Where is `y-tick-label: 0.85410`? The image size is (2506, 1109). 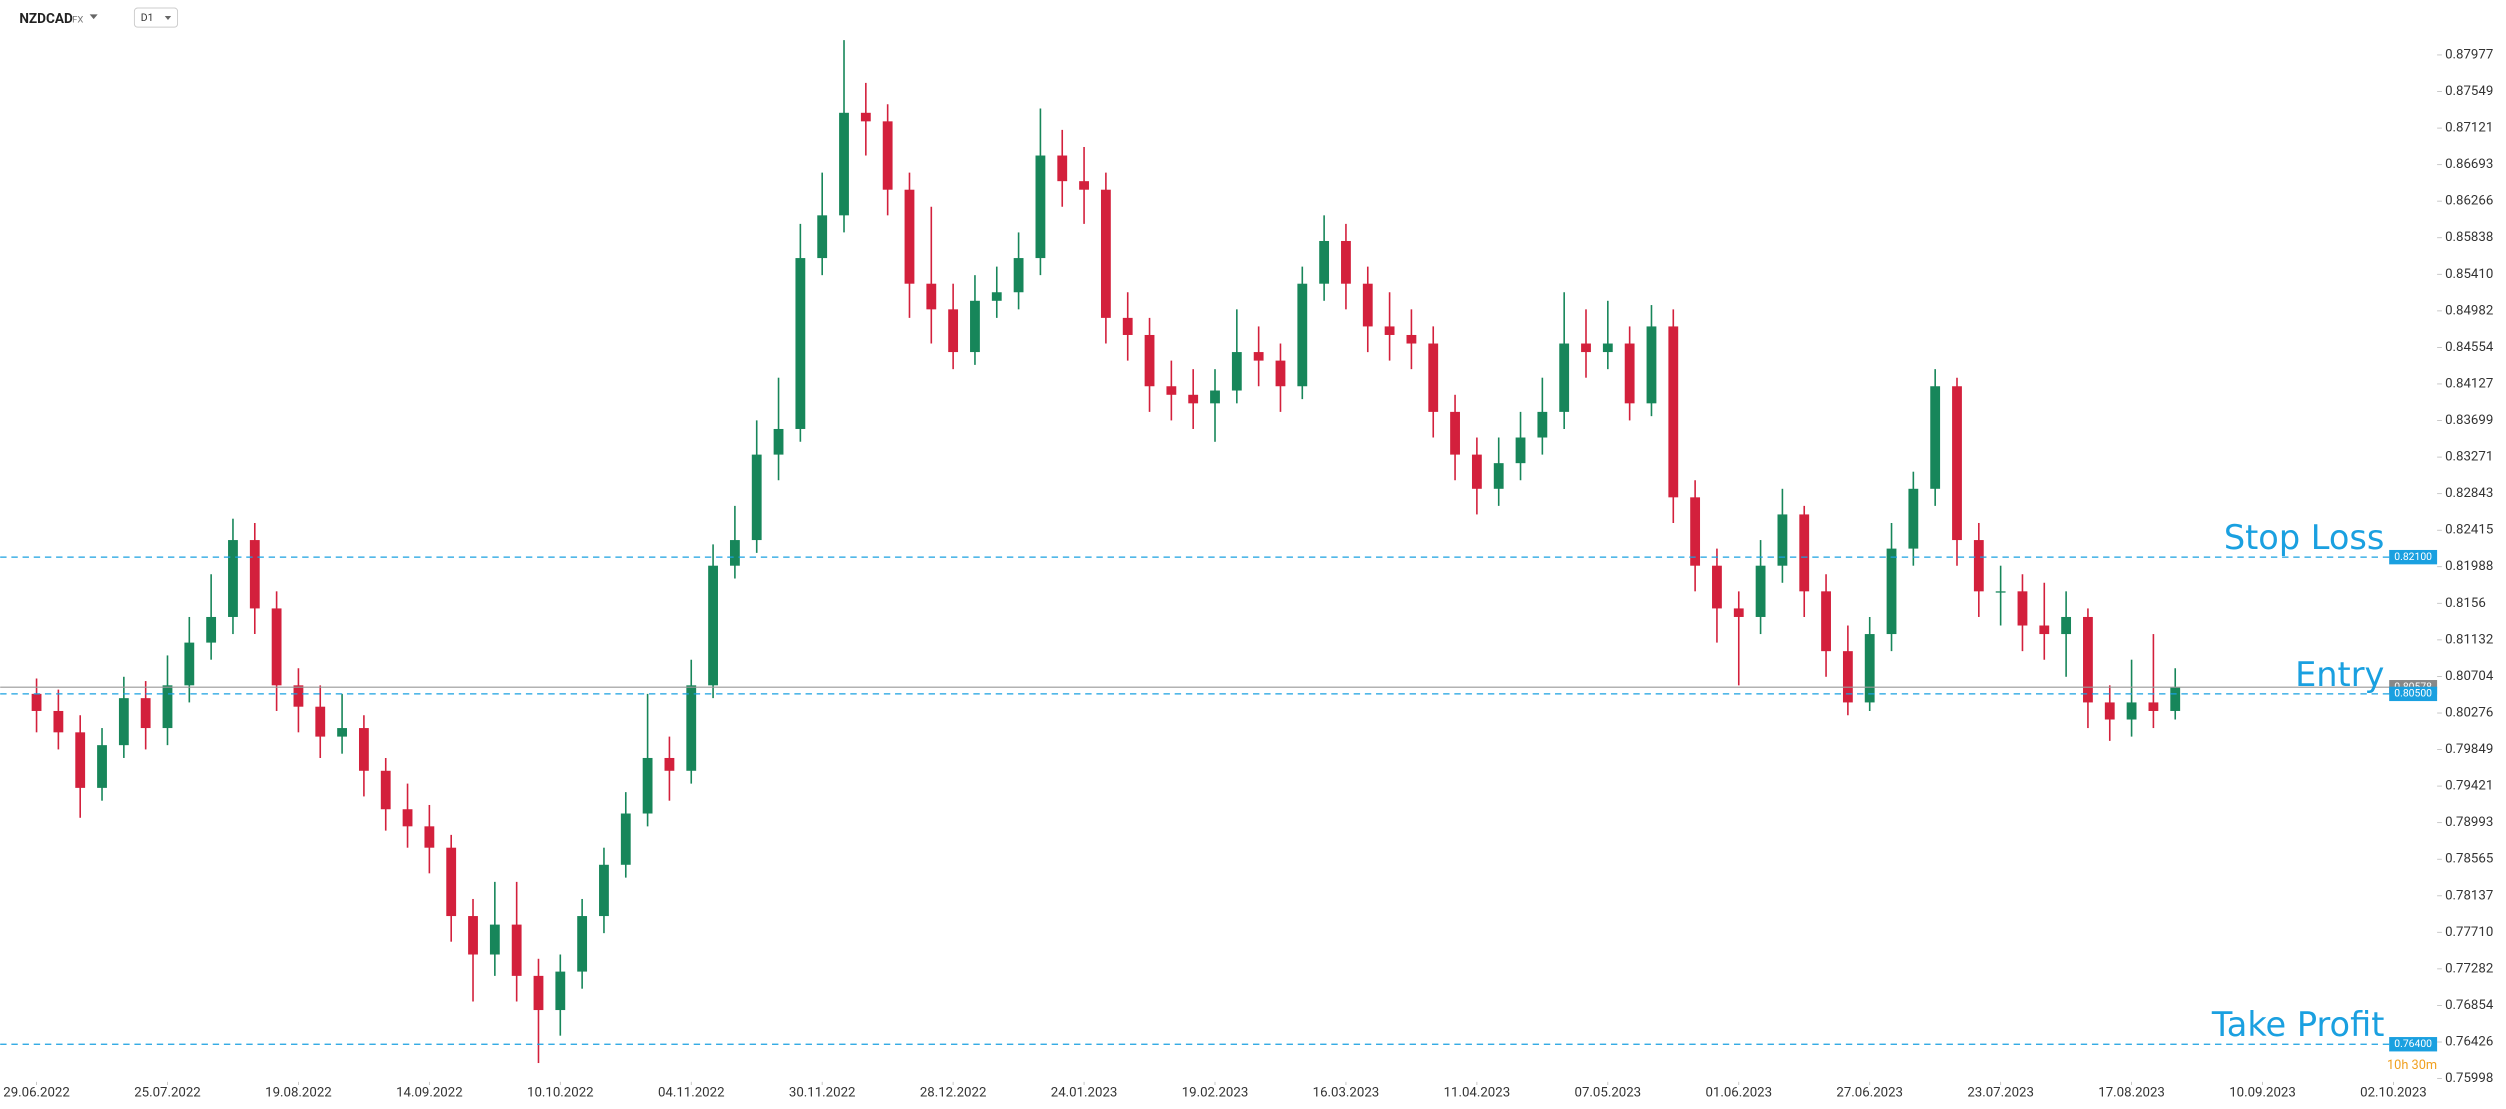 y-tick-label: 0.85410 is located at coordinates (2469, 274).